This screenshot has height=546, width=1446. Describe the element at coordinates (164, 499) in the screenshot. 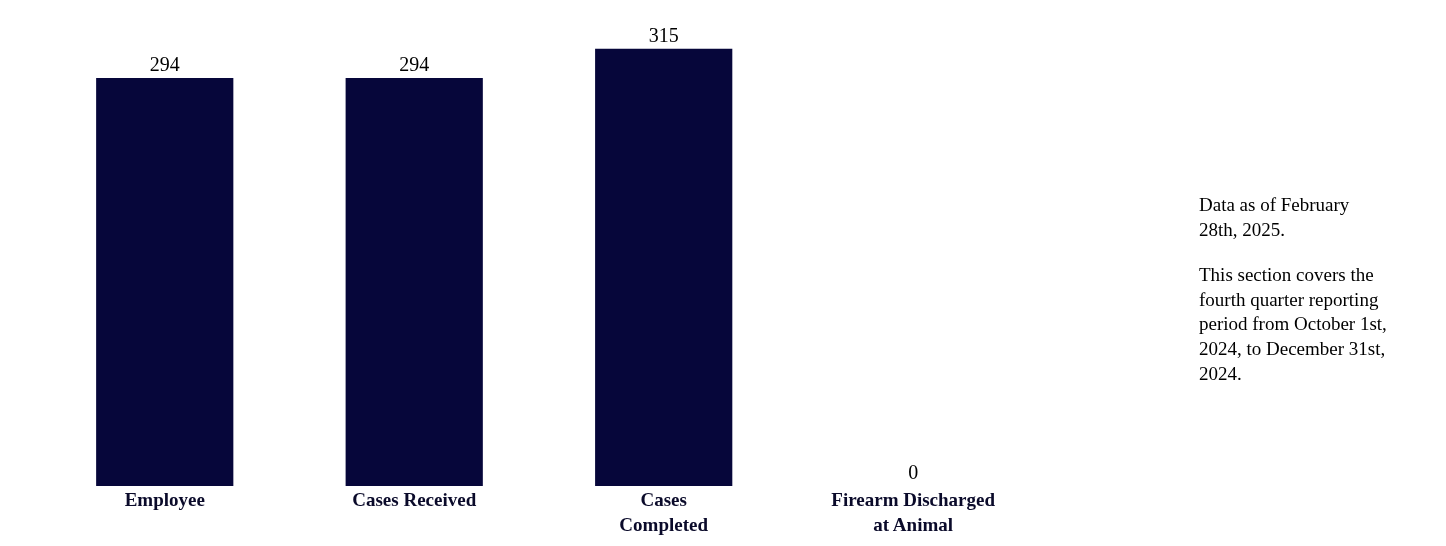

I see `x-tick-label: Employee` at that location.